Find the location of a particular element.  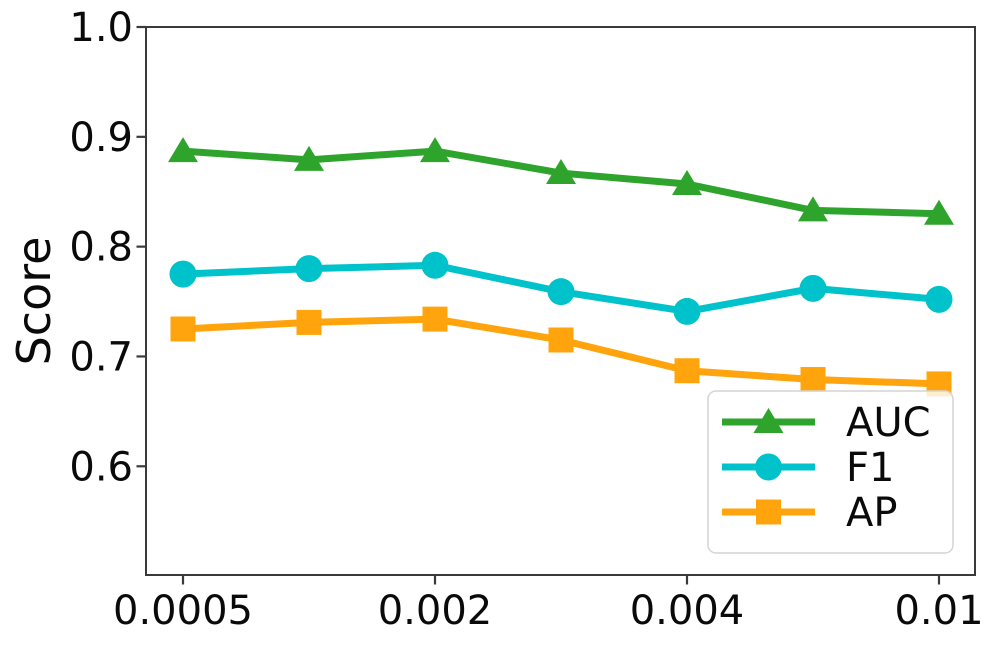

y-tick-label: 0.7 is located at coordinates (101, 357).